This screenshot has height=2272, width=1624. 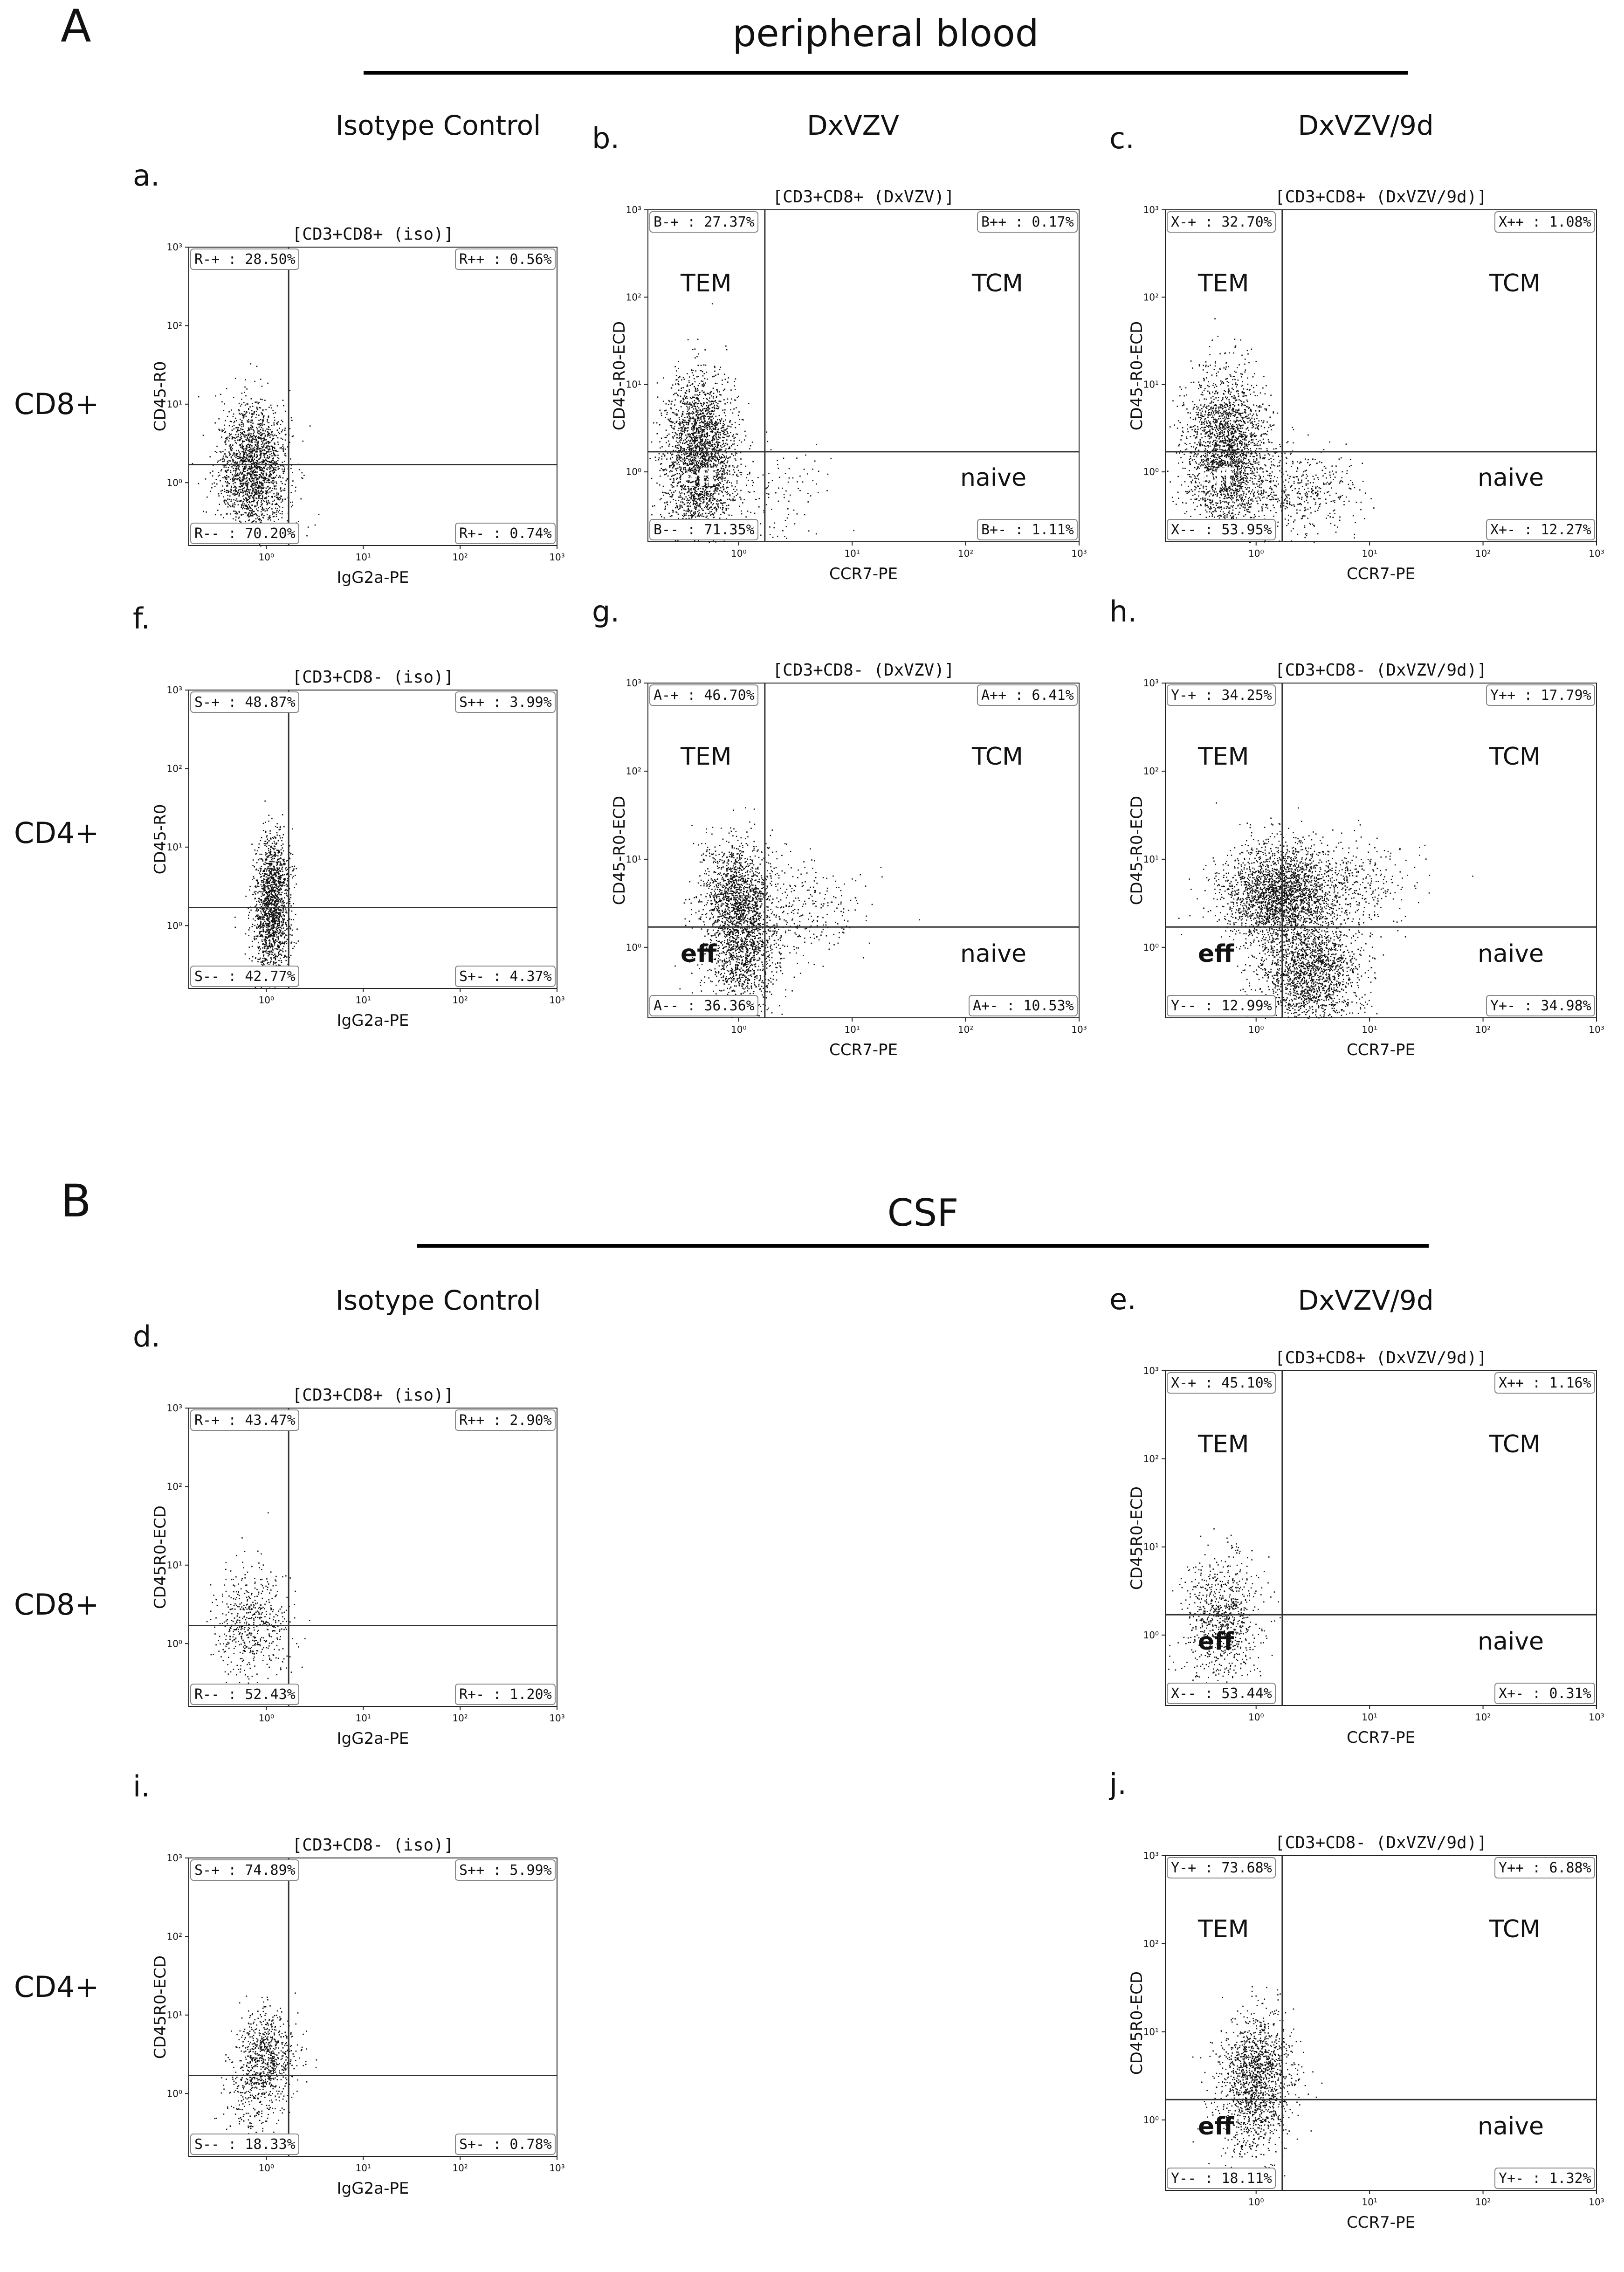 I want to click on quadrant-ll-stat: Y-- : 18.11%, so click(x=1221, y=2178).